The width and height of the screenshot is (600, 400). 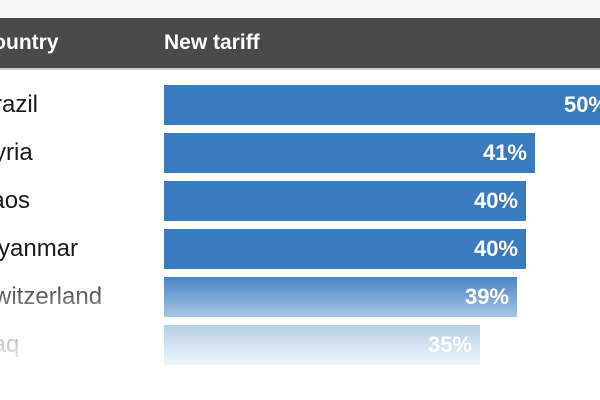 What do you see at coordinates (16, 152) in the screenshot?
I see `country-label: Syria` at bounding box center [16, 152].